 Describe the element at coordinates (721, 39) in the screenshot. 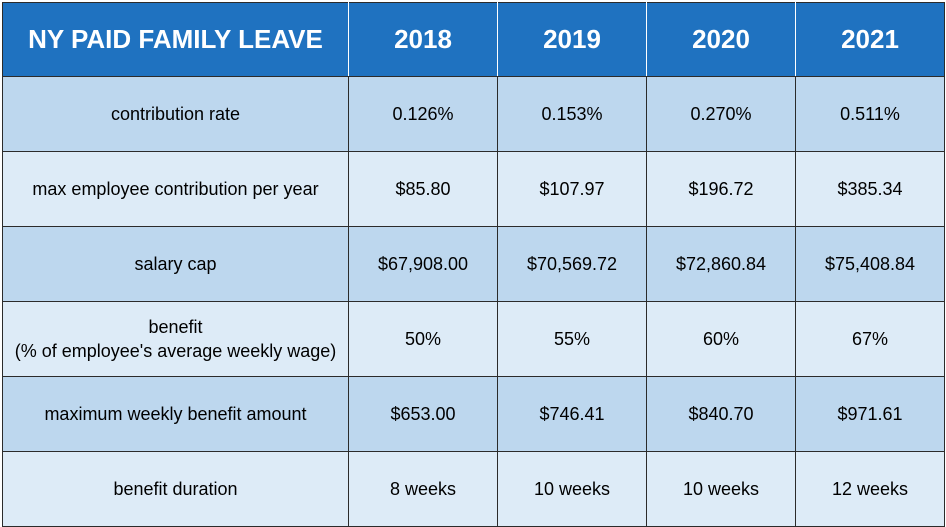

I see `year-header: 2020` at that location.